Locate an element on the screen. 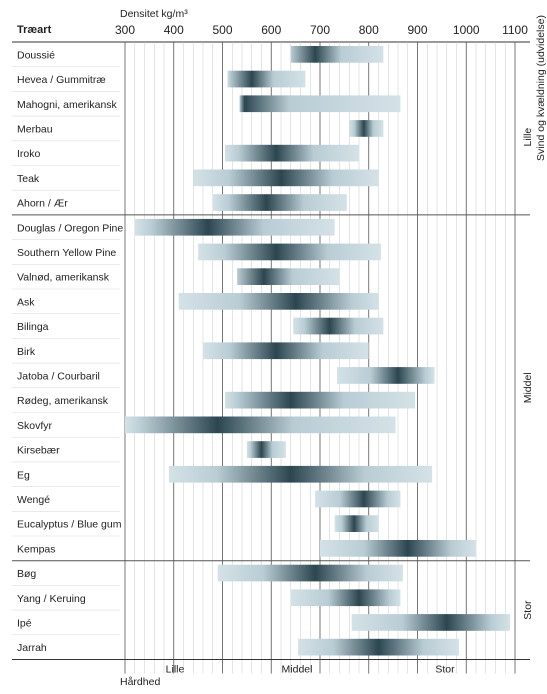 The height and width of the screenshot is (694, 547). species-label: Kirsebær is located at coordinates (38, 451).